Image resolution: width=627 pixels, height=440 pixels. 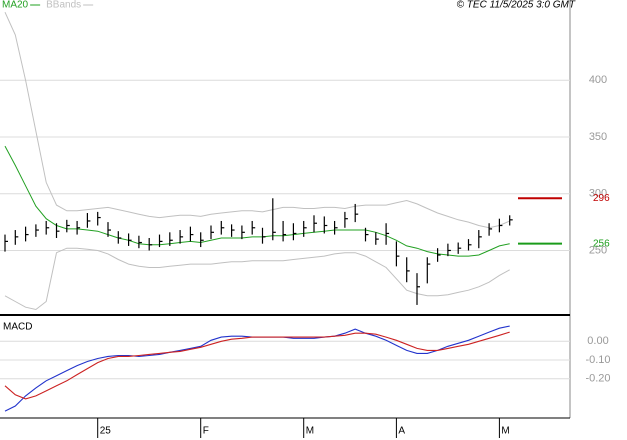 What do you see at coordinates (598, 80) in the screenshot?
I see `y-tick-label: 400` at bounding box center [598, 80].